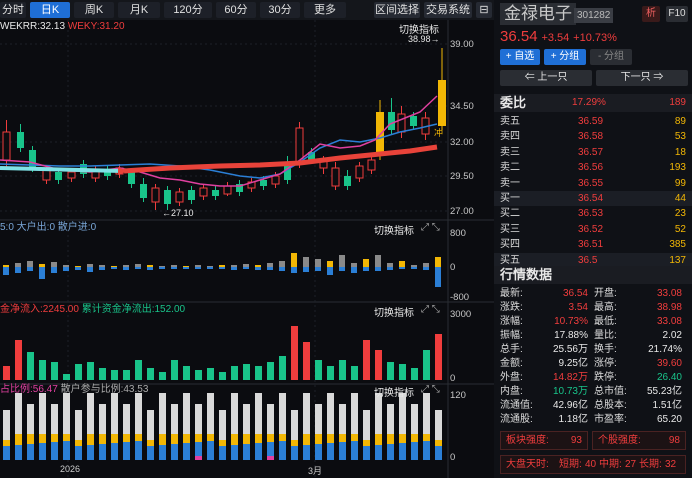 This screenshot has height=478, width=692. What do you see at coordinates (397, 10) in the screenshot?
I see `range-select-button: 区间选择` at bounding box center [397, 10].